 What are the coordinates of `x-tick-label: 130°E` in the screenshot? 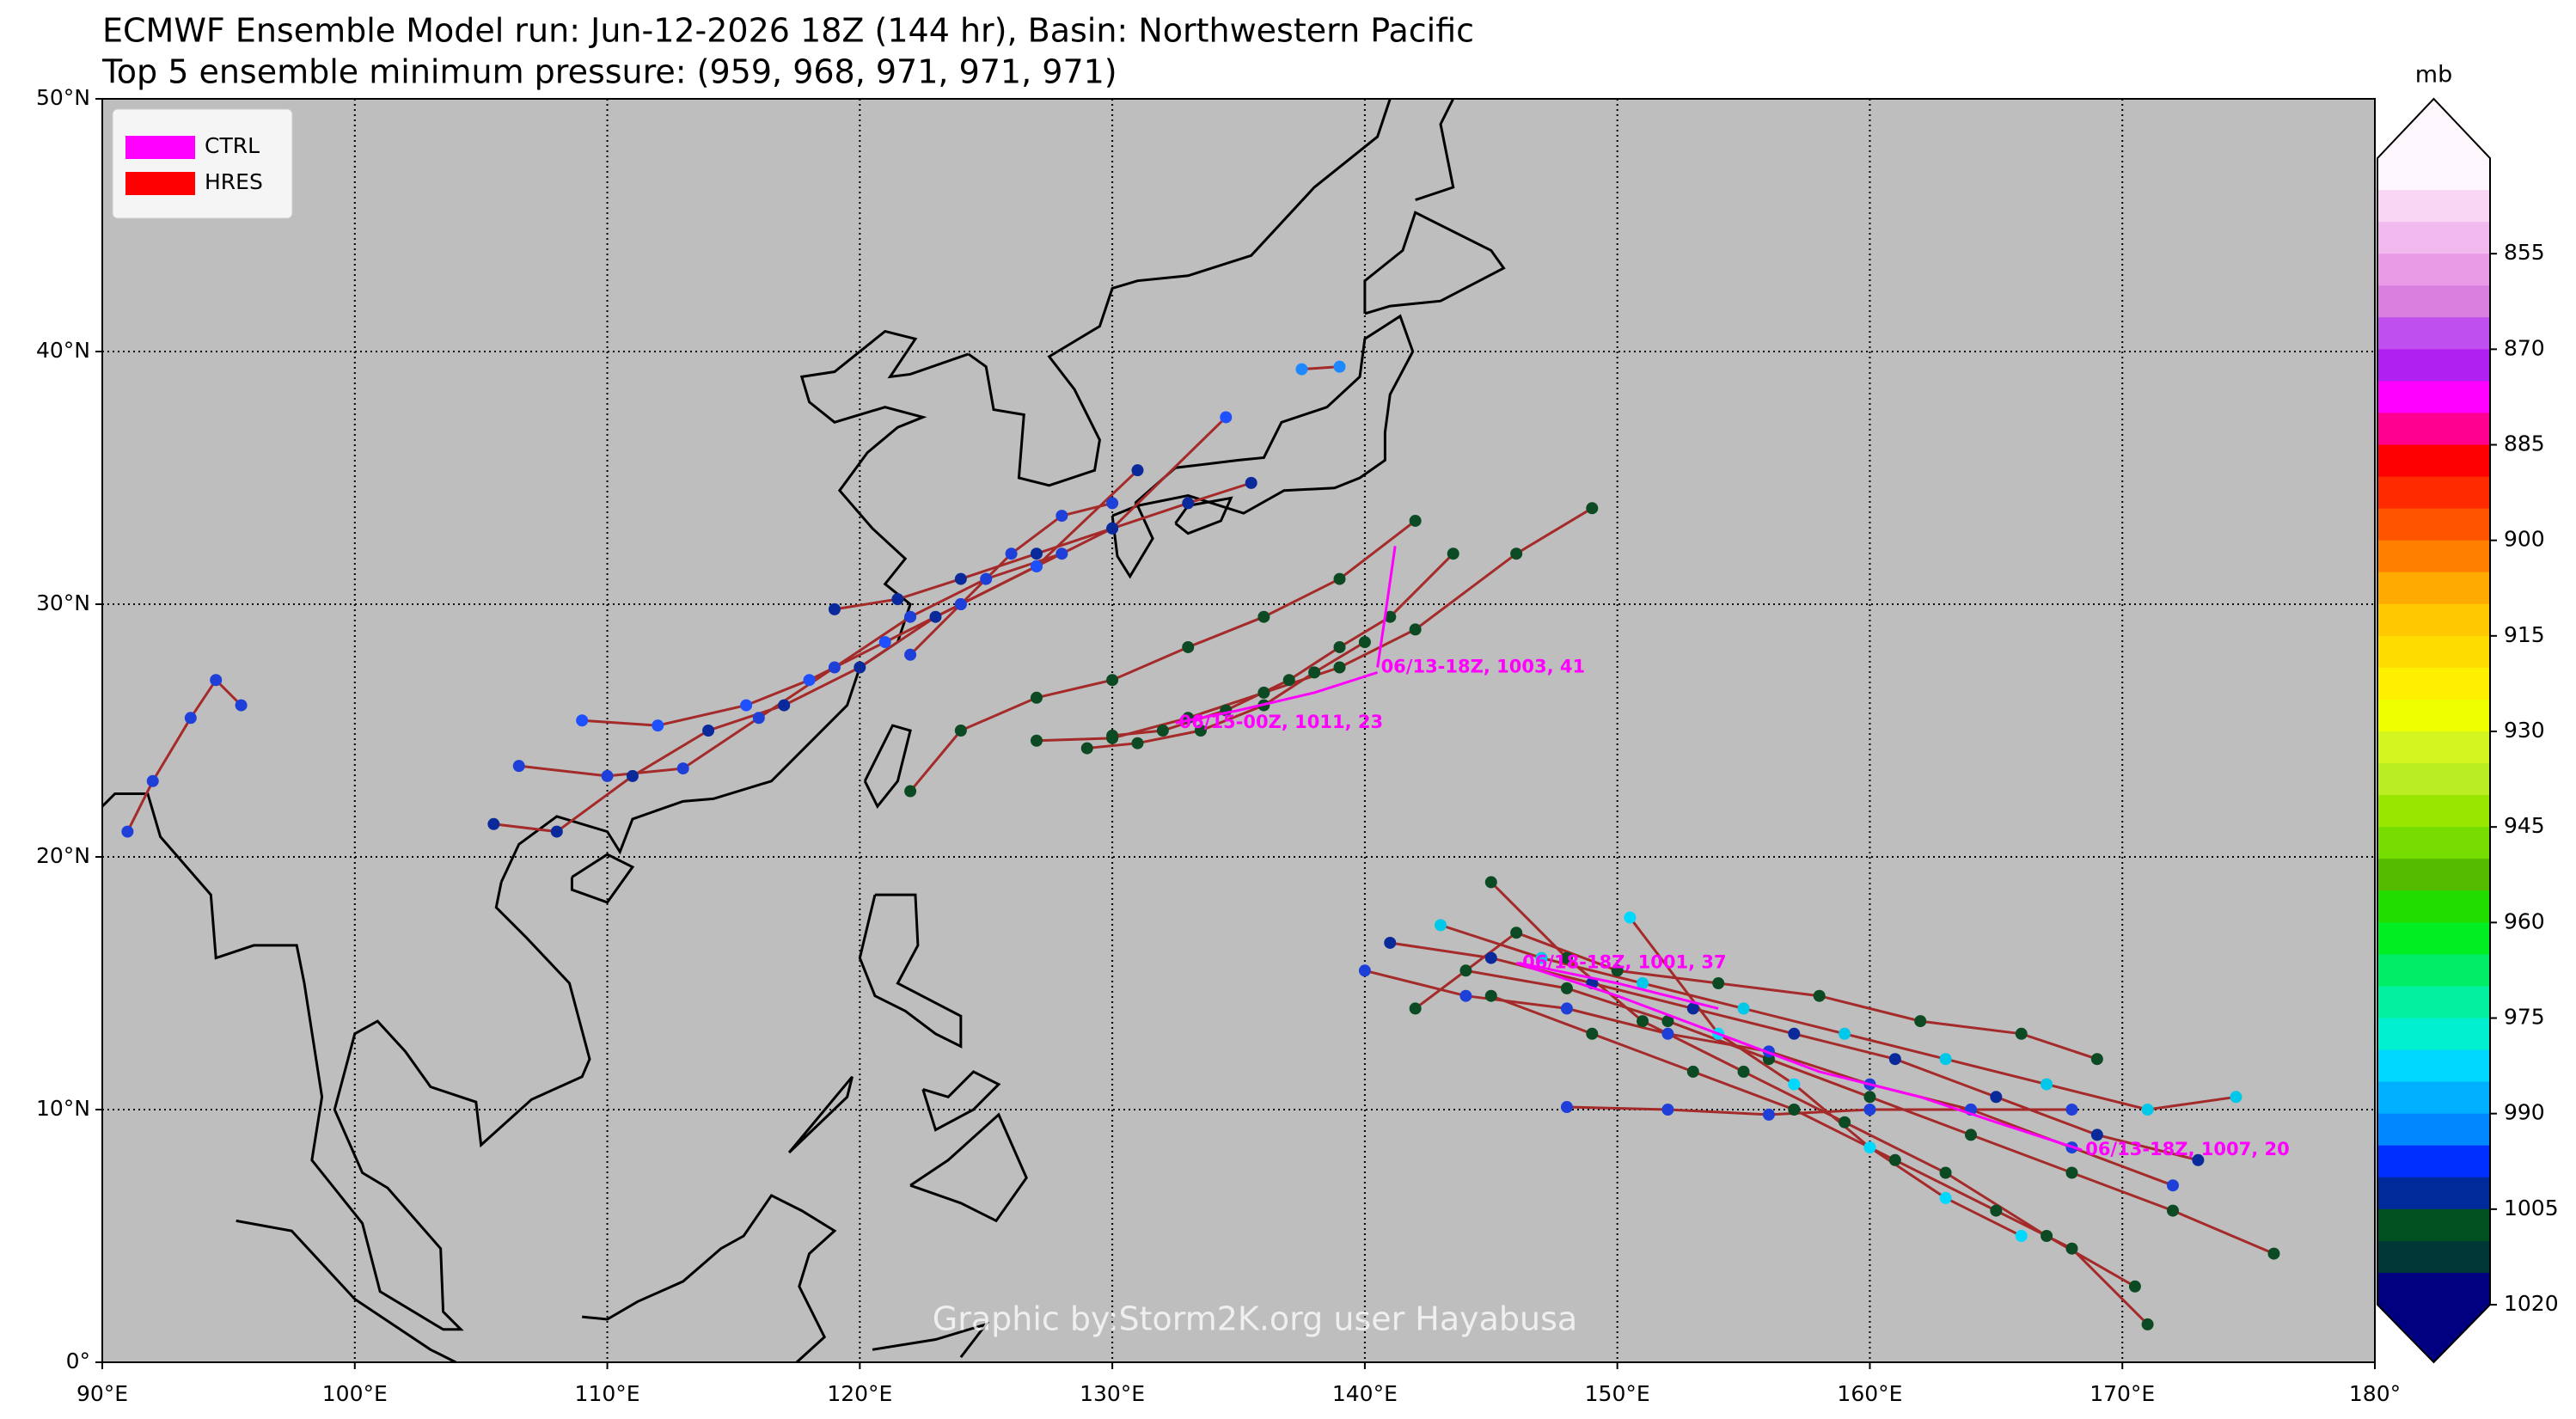 It's located at (1112, 1393).